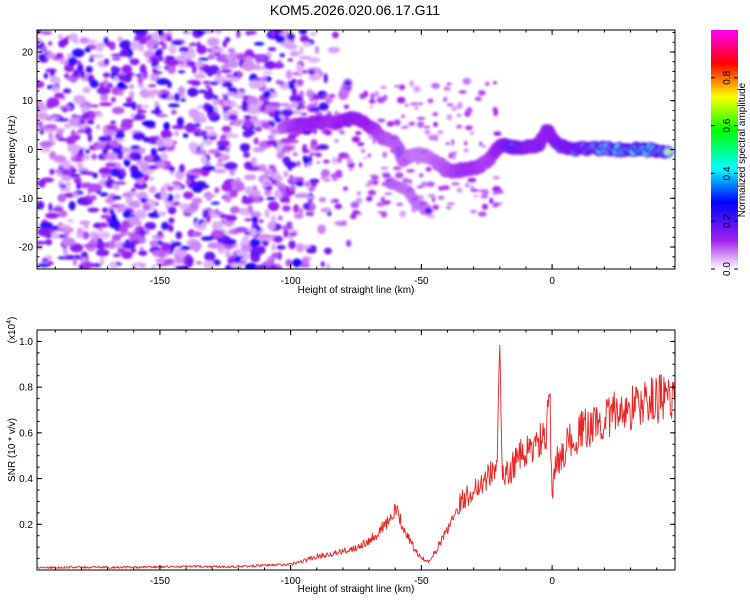  What do you see at coordinates (26, 388) in the screenshot?
I see `y-tick-label: 0.8` at bounding box center [26, 388].